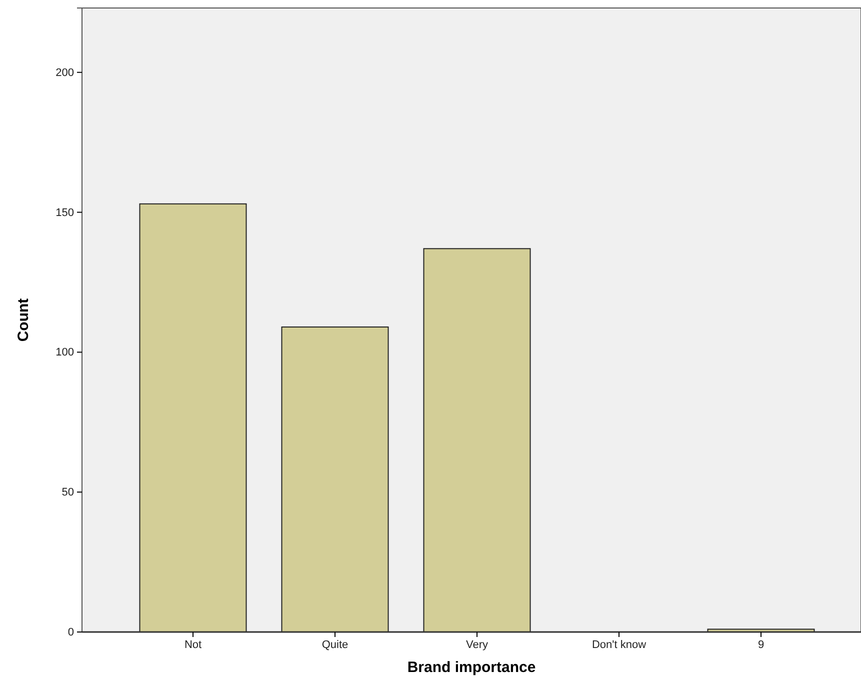  Describe the element at coordinates (65, 352) in the screenshot. I see `y-tick-label: 100` at that location.